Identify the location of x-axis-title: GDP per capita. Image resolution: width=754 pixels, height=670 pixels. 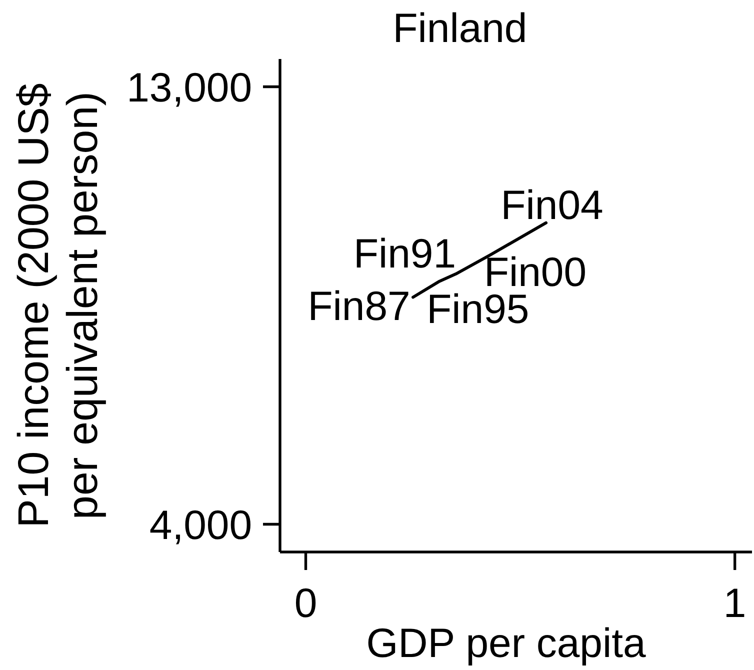
(506, 643).